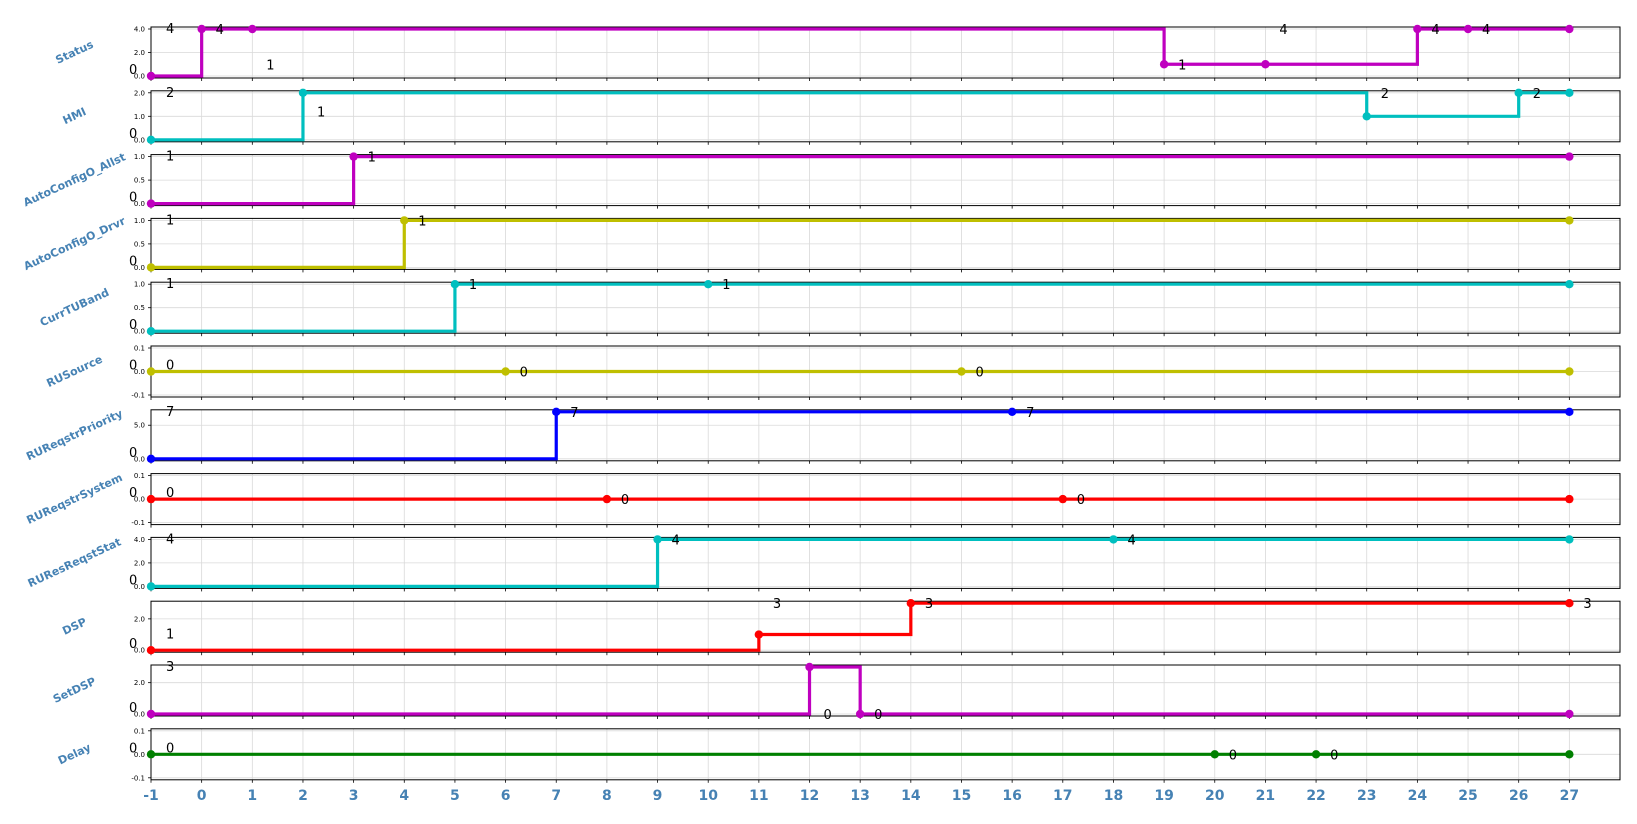 The height and width of the screenshot is (824, 1637). Describe the element at coordinates (809, 796) in the screenshot. I see `x-tick-label: 12` at that location.